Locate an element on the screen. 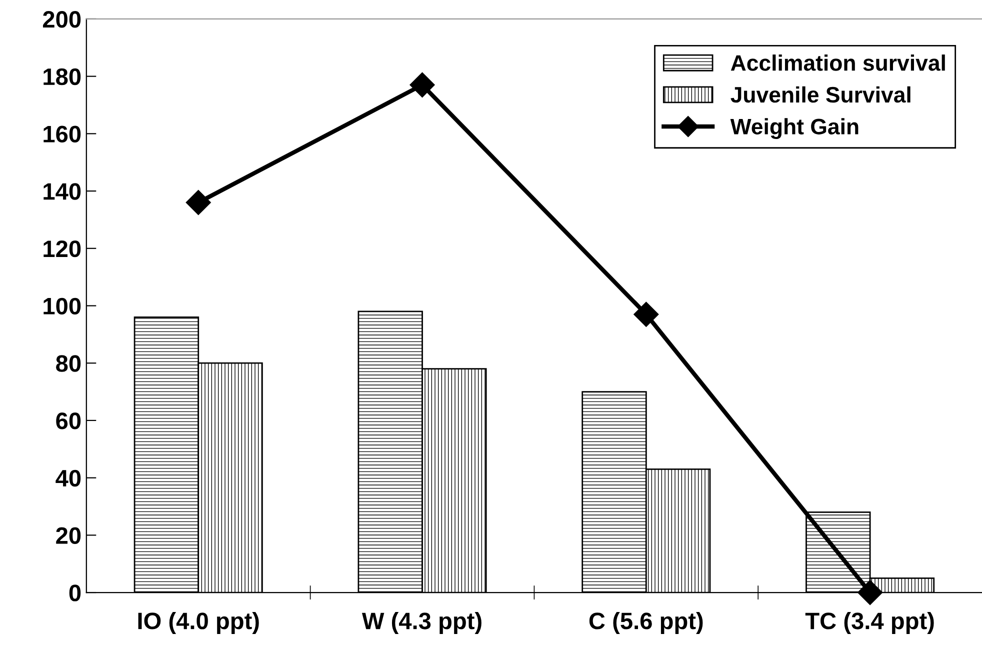 This screenshot has height=654, width=982. y-tick-label: 160 is located at coordinates (62, 134).